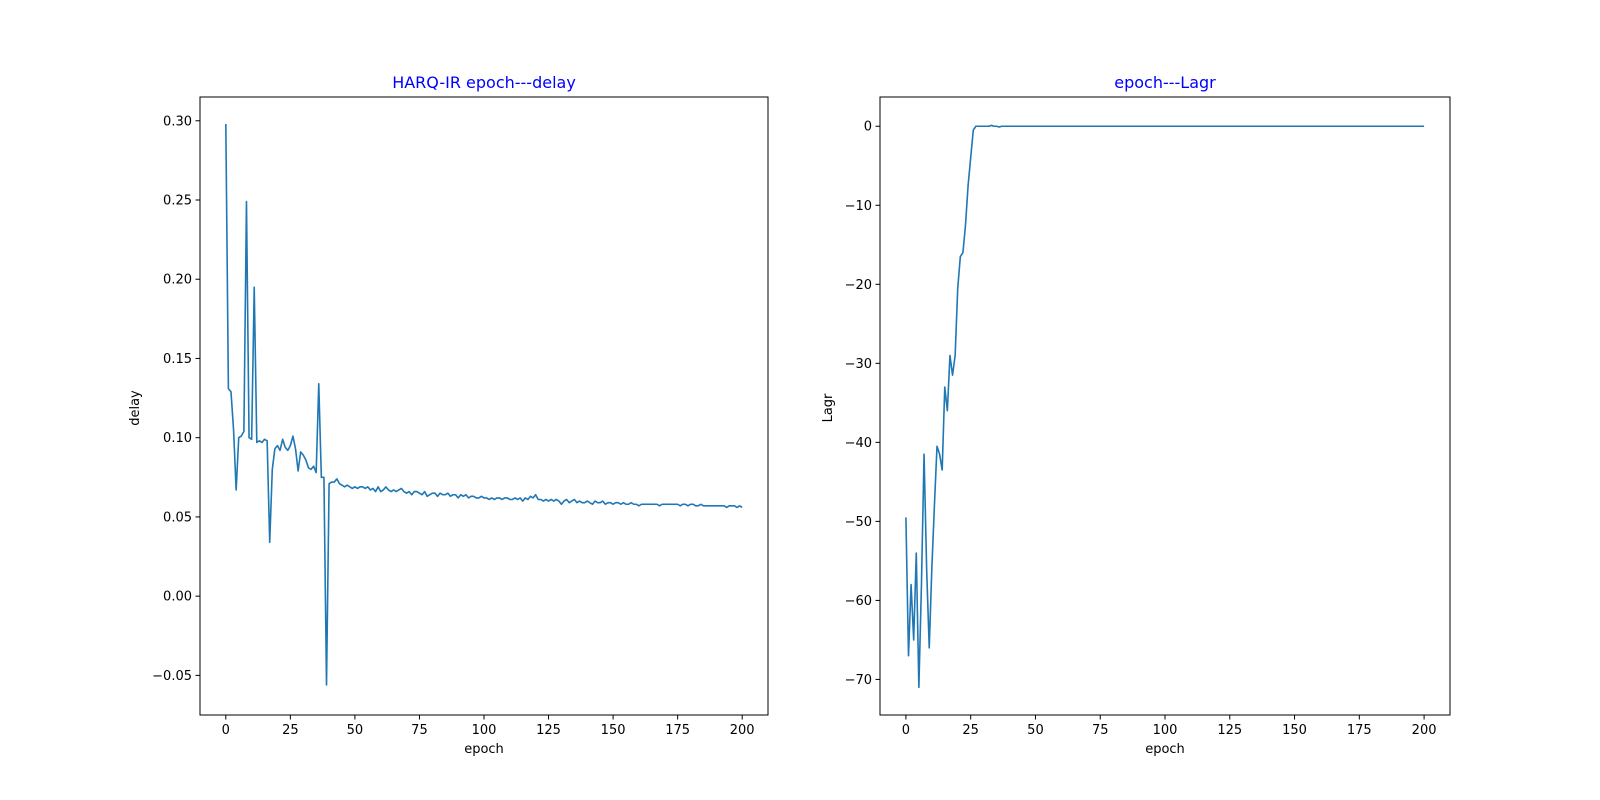 The image size is (1600, 800). Describe the element at coordinates (858, 601) in the screenshot. I see `y-tick-label: −60` at that location.